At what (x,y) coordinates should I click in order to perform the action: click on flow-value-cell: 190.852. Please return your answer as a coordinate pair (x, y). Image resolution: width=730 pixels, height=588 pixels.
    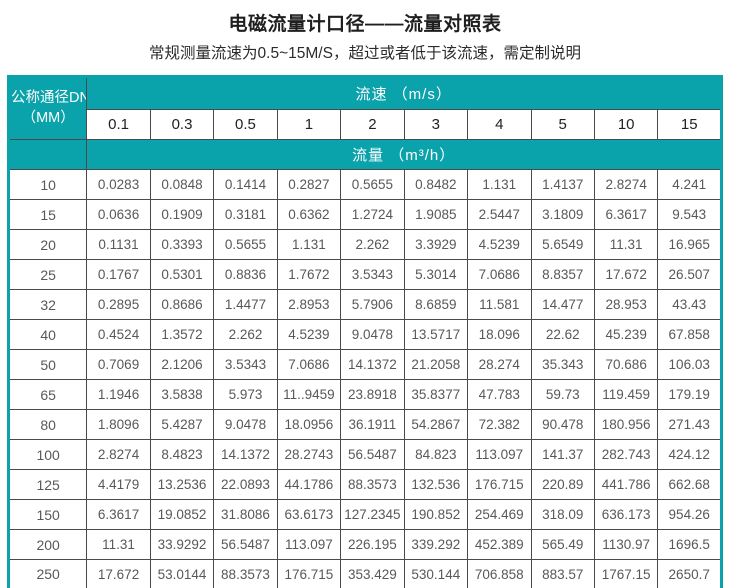
    Looking at the image, I should click on (436, 514).